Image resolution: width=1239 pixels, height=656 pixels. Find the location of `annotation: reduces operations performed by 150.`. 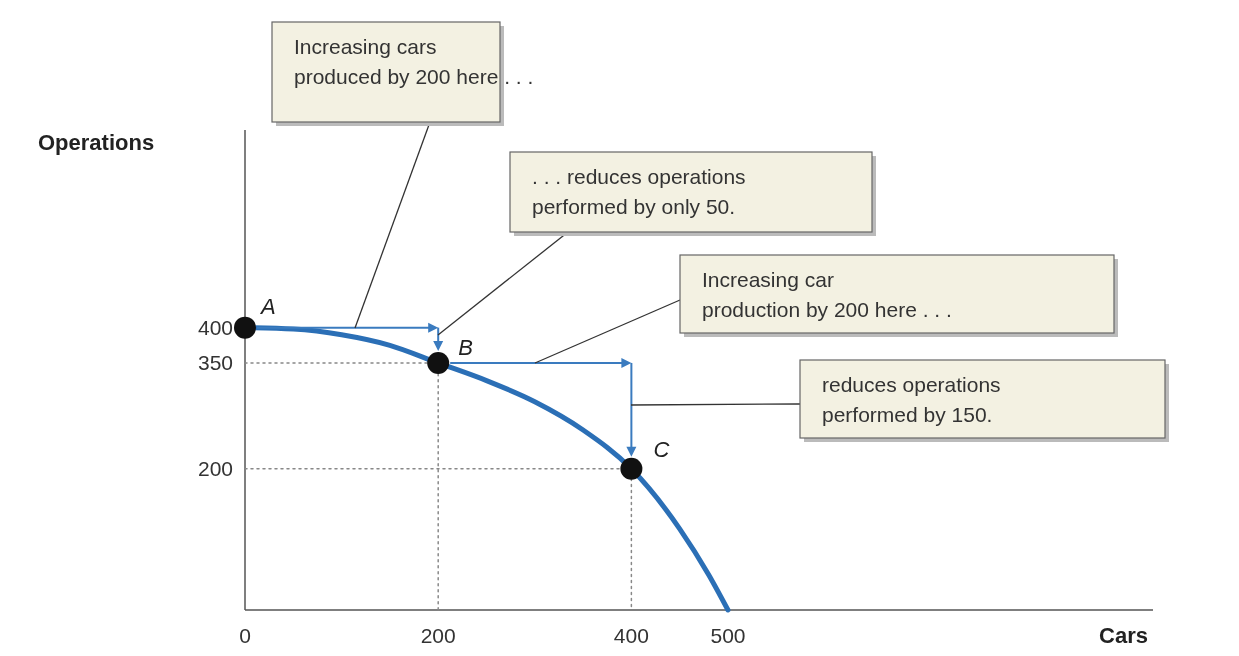

annotation: reduces operations performed by 150. is located at coordinates (911, 399).